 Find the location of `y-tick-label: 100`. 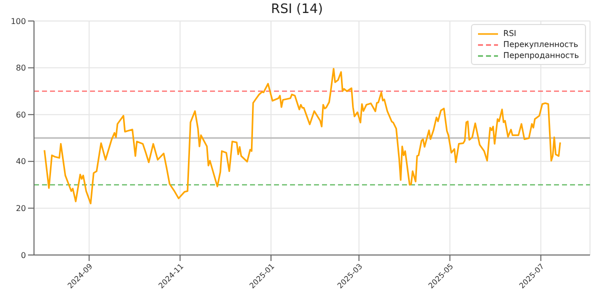

y-tick-label: 100 is located at coordinates (18, 21).